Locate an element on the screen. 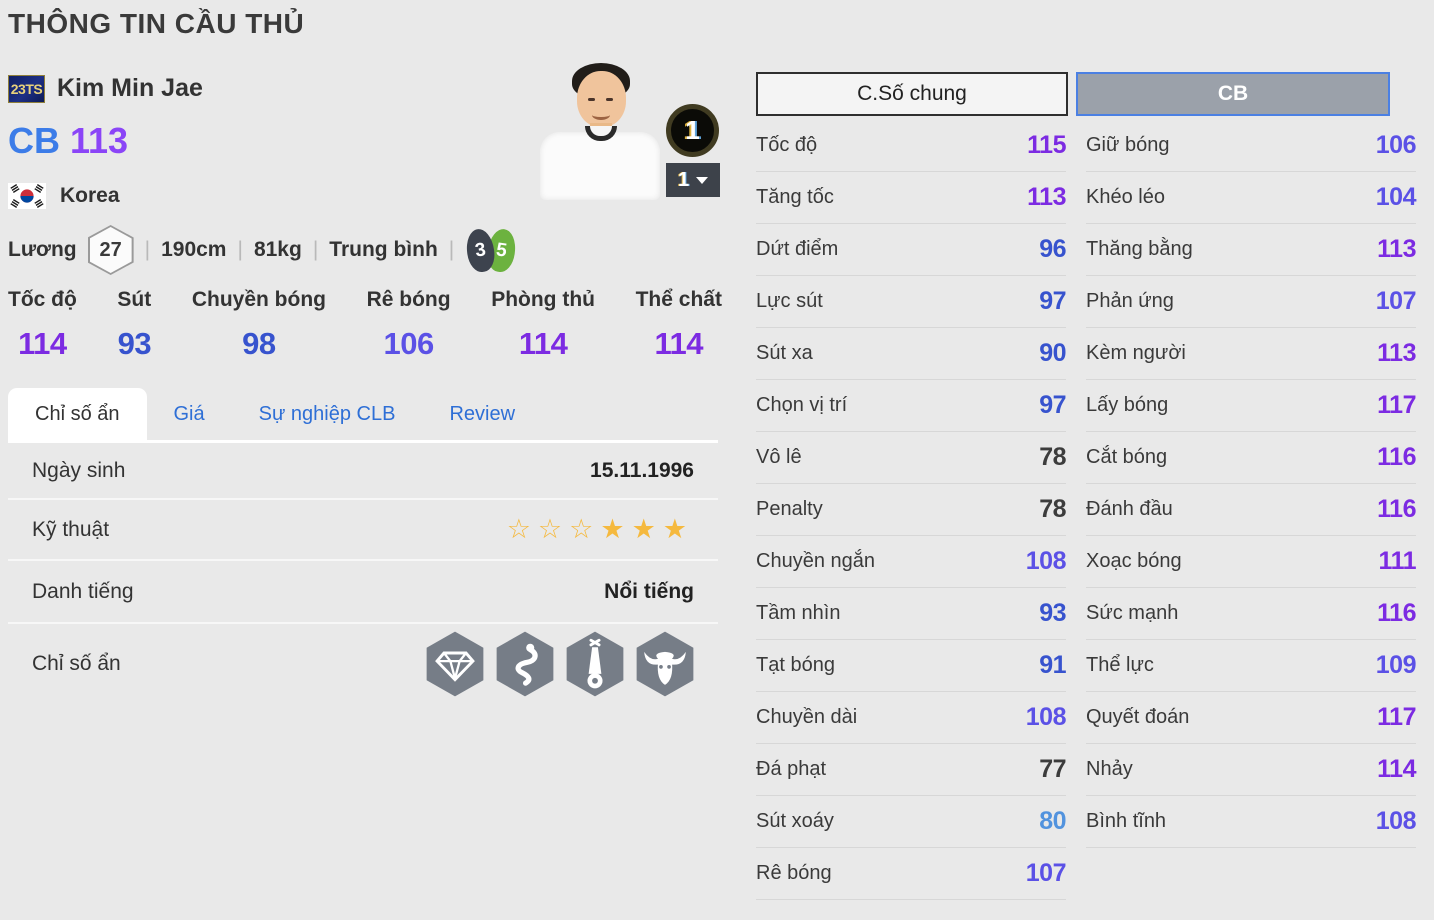 The image size is (1434, 920). stat-row: Khéo léo 104 is located at coordinates (1251, 198).